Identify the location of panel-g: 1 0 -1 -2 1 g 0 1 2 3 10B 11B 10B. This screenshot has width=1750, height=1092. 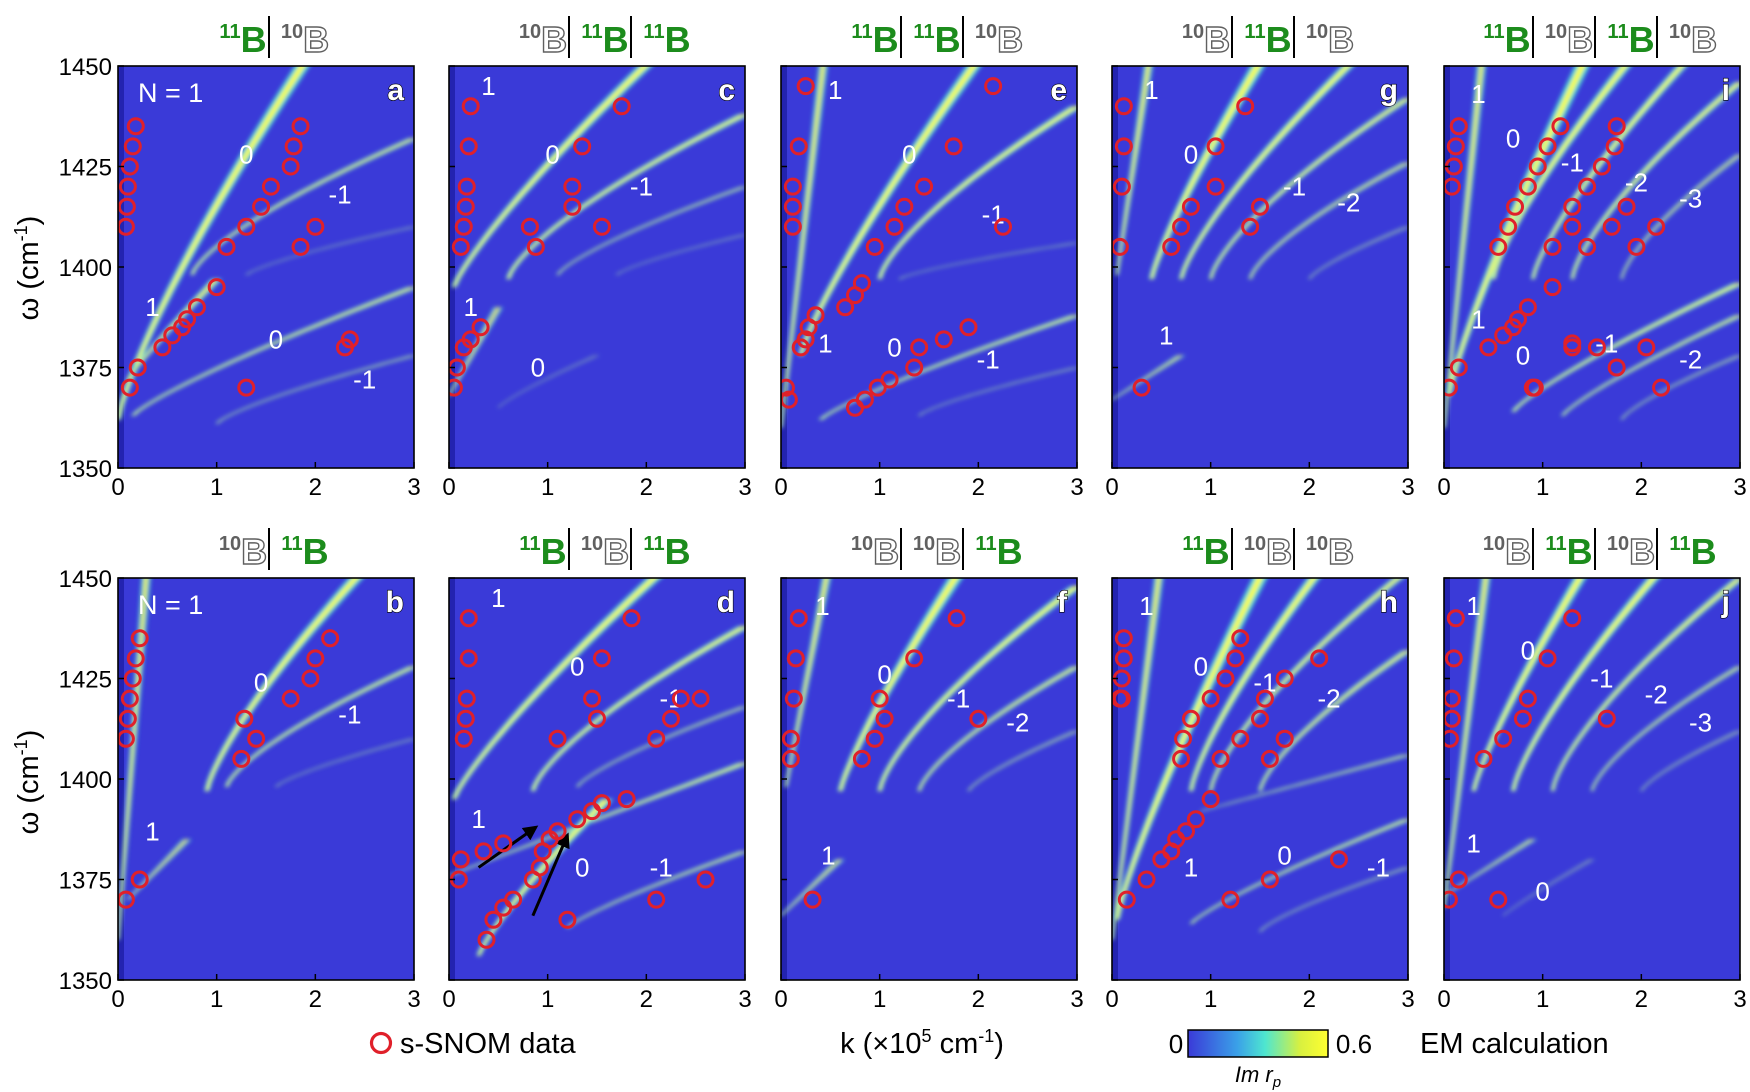
(1260, 258).